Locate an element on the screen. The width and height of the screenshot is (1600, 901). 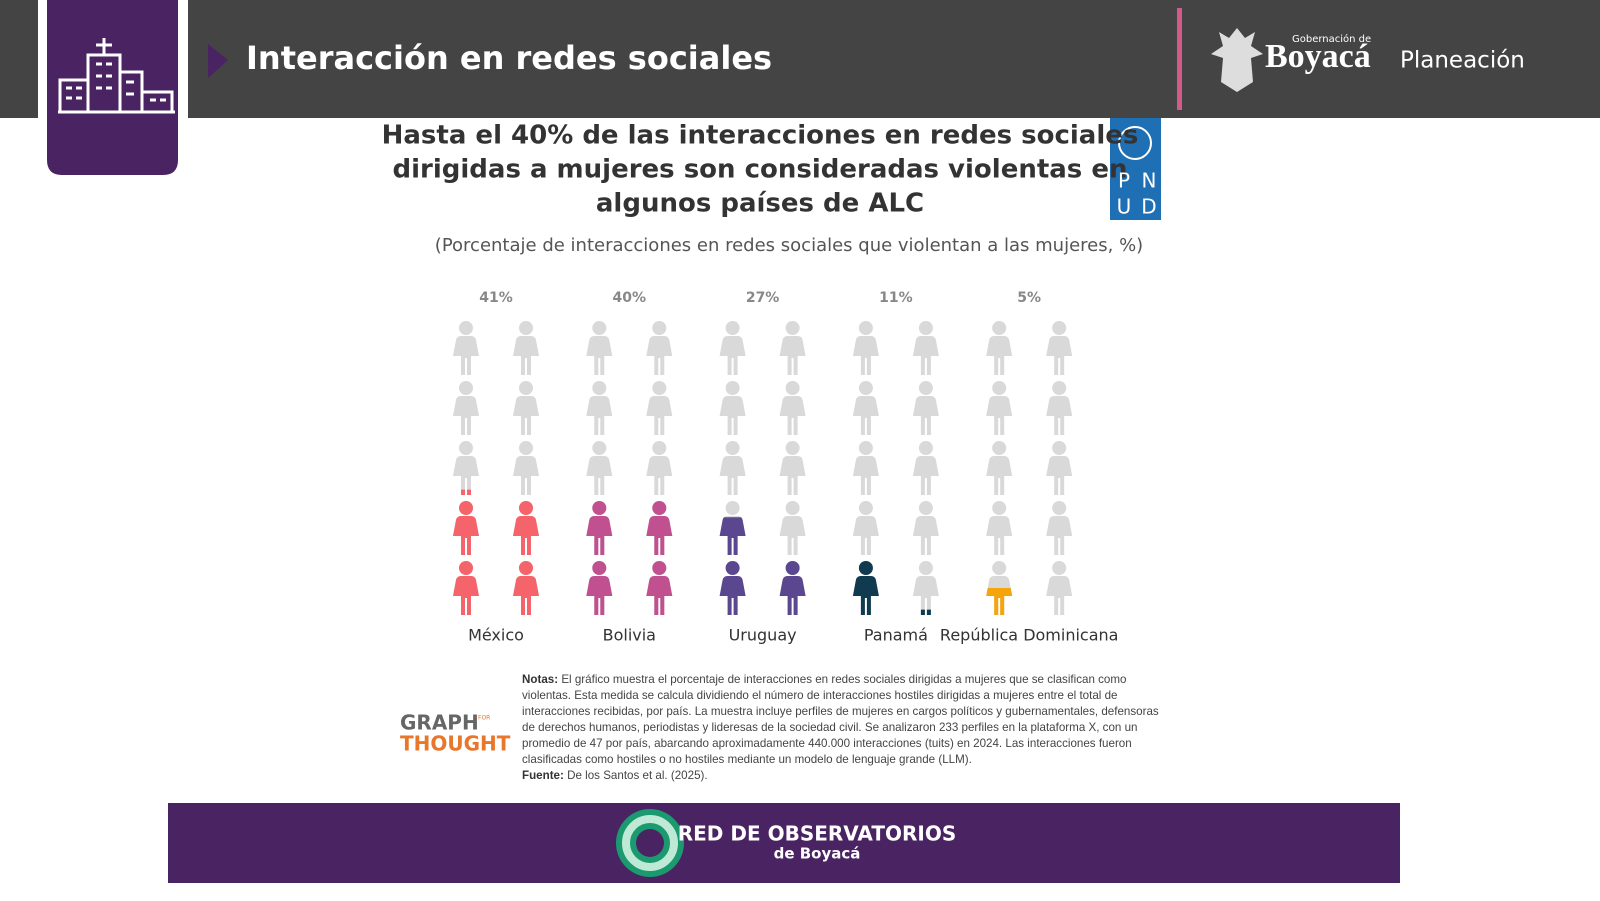
brand-line1: GRAPH is located at coordinates (439, 723).